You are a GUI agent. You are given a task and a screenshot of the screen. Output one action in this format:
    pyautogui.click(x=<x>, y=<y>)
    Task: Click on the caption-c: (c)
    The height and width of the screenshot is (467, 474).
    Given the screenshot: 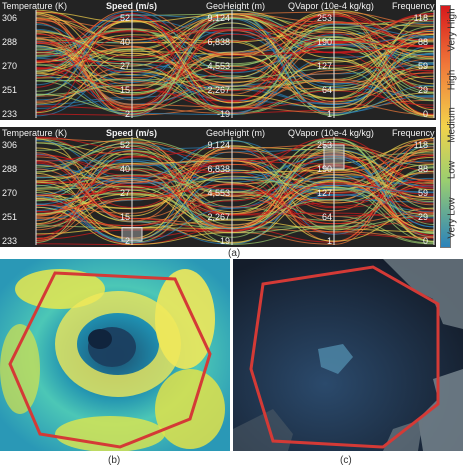 What is the action you would take?
    pyautogui.click(x=346, y=460)
    